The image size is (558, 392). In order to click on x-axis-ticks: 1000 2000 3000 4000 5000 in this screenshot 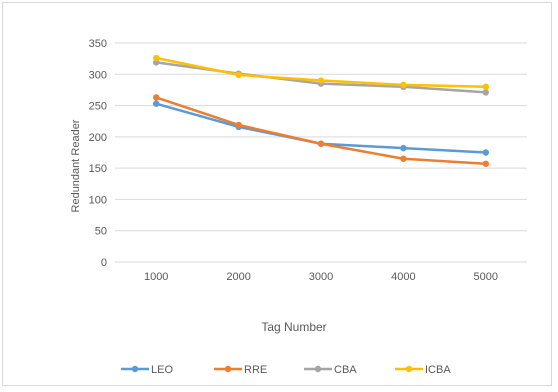, I will do `click(321, 277)`.